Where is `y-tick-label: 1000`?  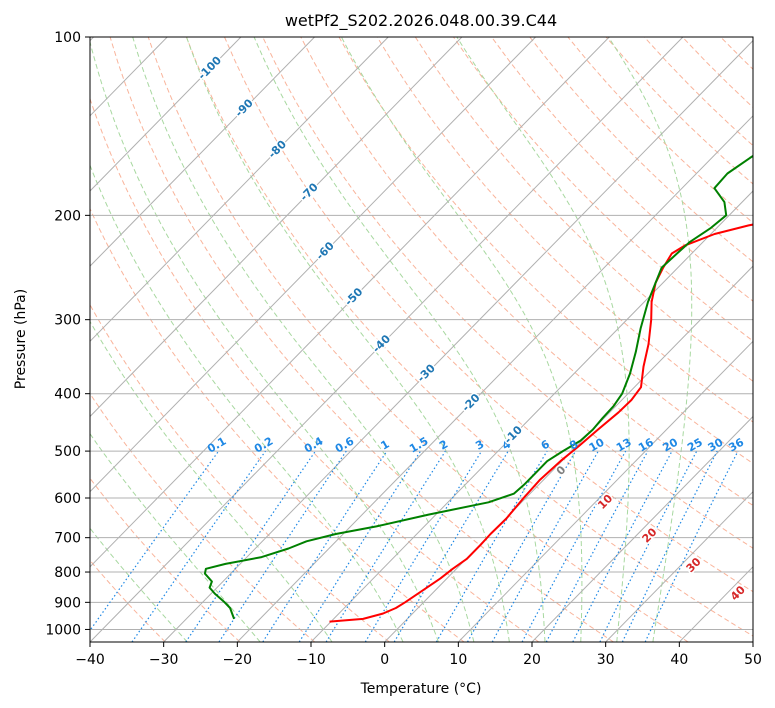
y-tick-label: 1000 is located at coordinates (63, 630).